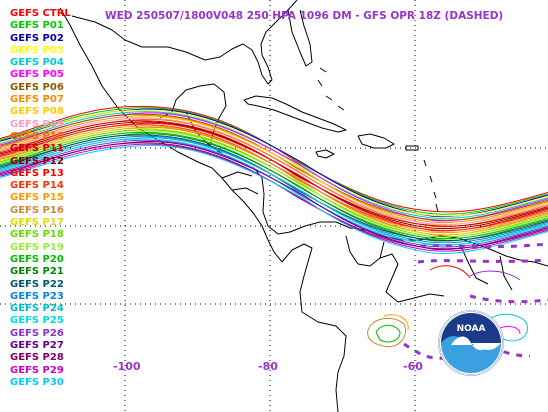 Image resolution: width=548 pixels, height=412 pixels. I want to click on legend-item: GEFS P19, so click(37, 247).